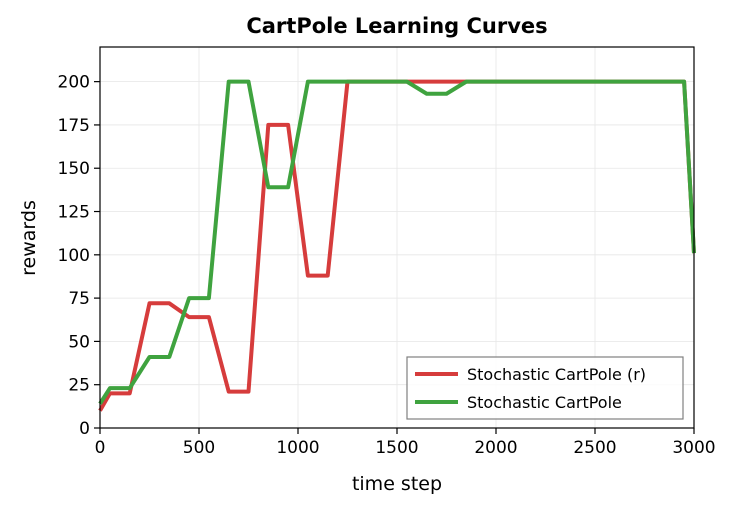 This screenshot has height=514, width=735. I want to click on y-tick-label: 75, so click(79, 299).